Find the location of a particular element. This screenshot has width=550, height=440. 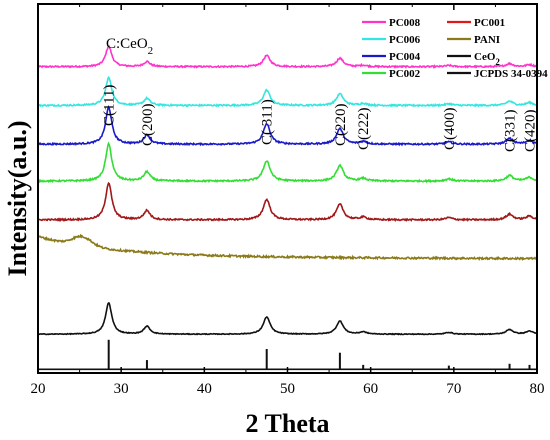

peak-label-3: C(220) is located at coordinates (341, 125).